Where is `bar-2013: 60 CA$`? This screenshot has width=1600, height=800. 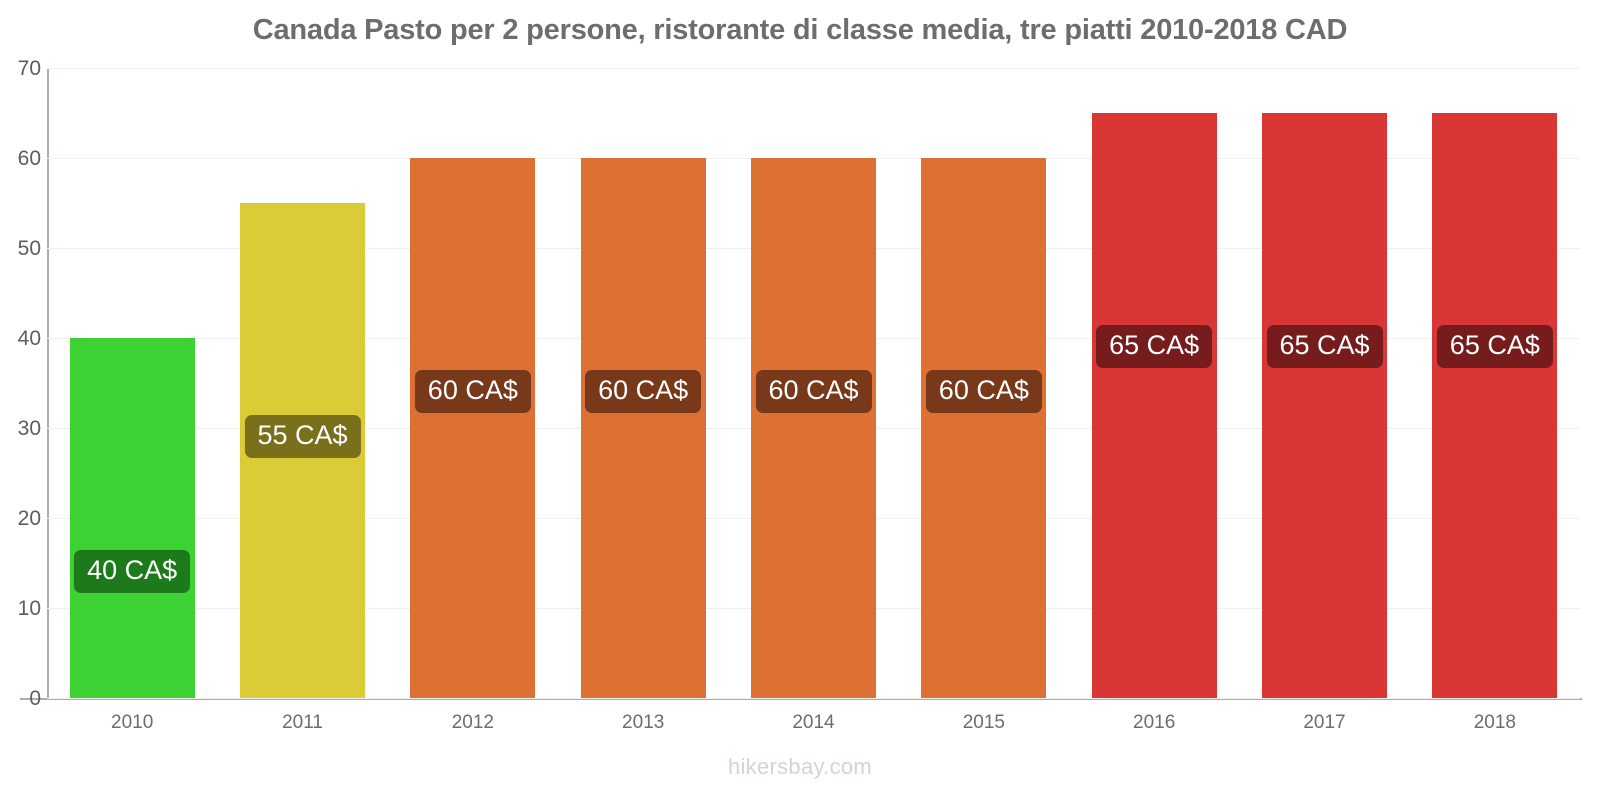
bar-2013: 60 CA$ is located at coordinates (643, 428).